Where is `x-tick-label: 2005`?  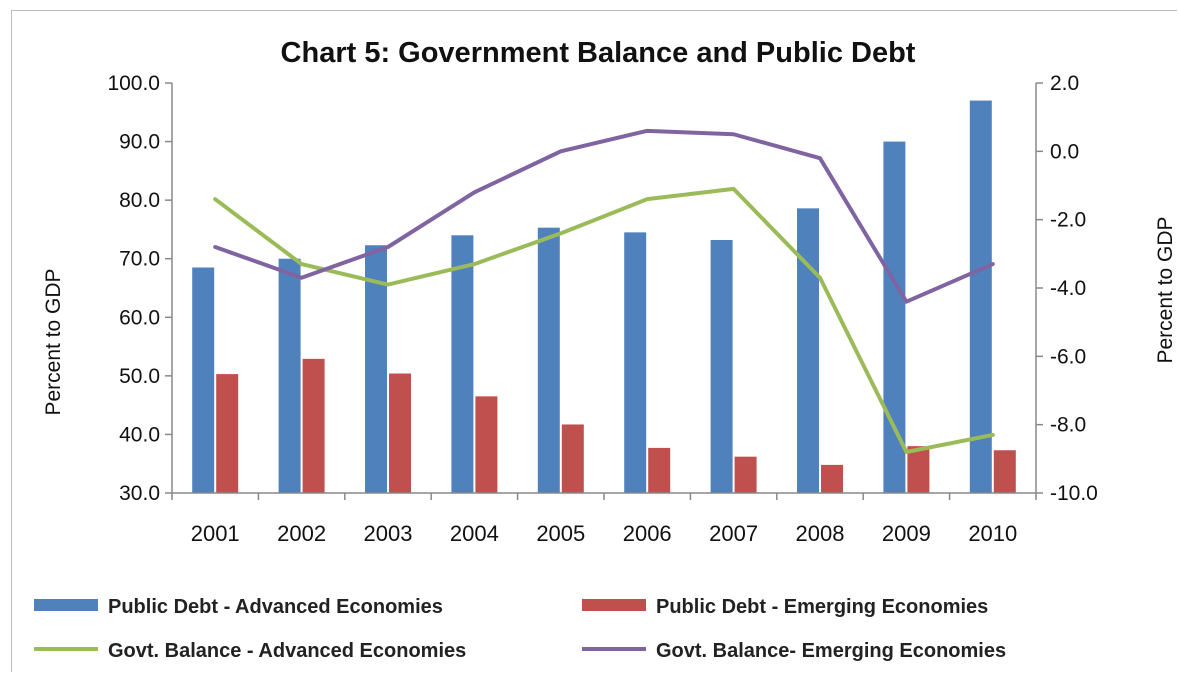 x-tick-label: 2005 is located at coordinates (560, 533).